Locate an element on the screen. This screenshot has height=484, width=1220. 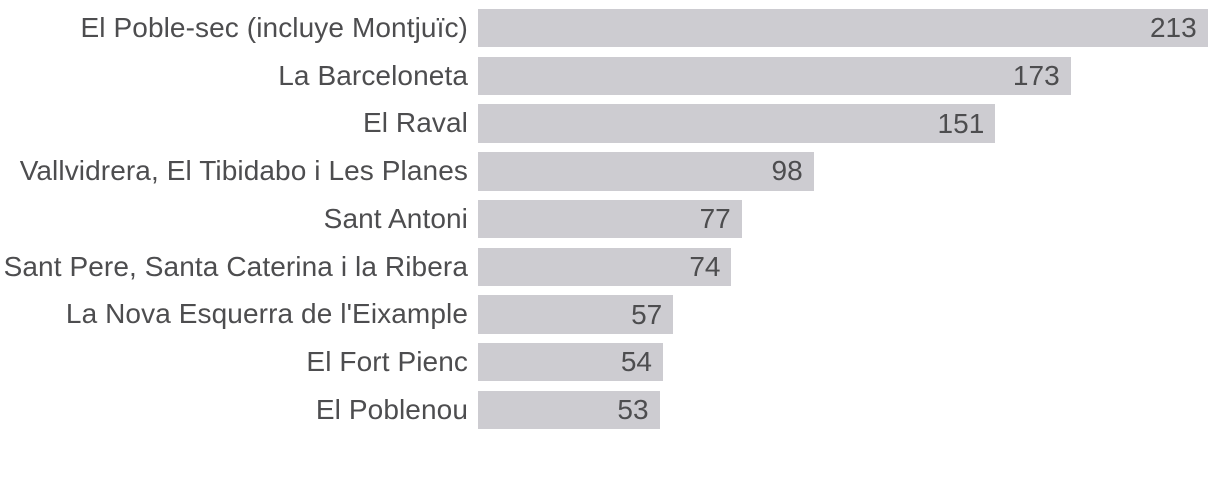
value-label: 53 is located at coordinates (633, 410).